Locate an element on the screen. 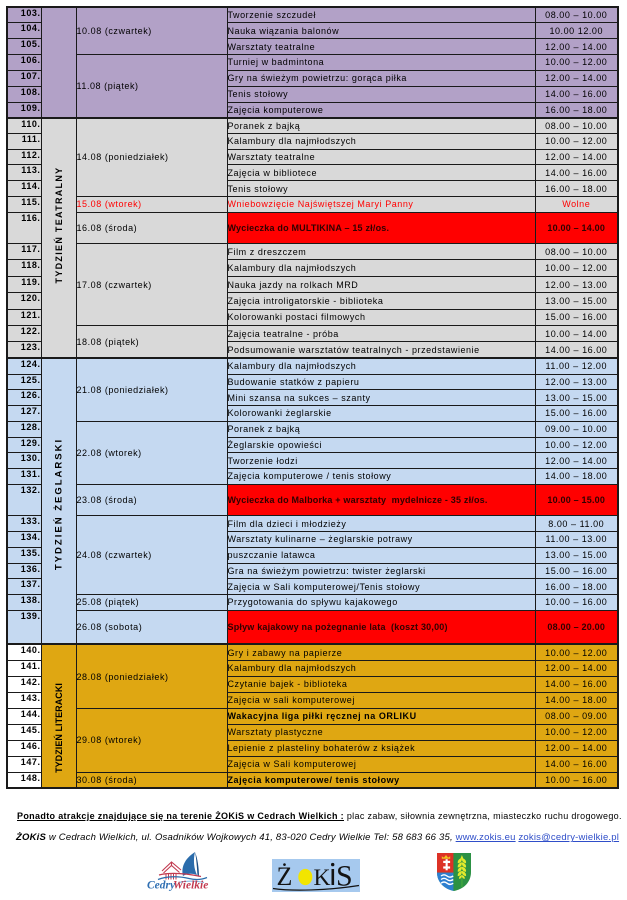  svg-text: K is located at coordinates (321, 877).